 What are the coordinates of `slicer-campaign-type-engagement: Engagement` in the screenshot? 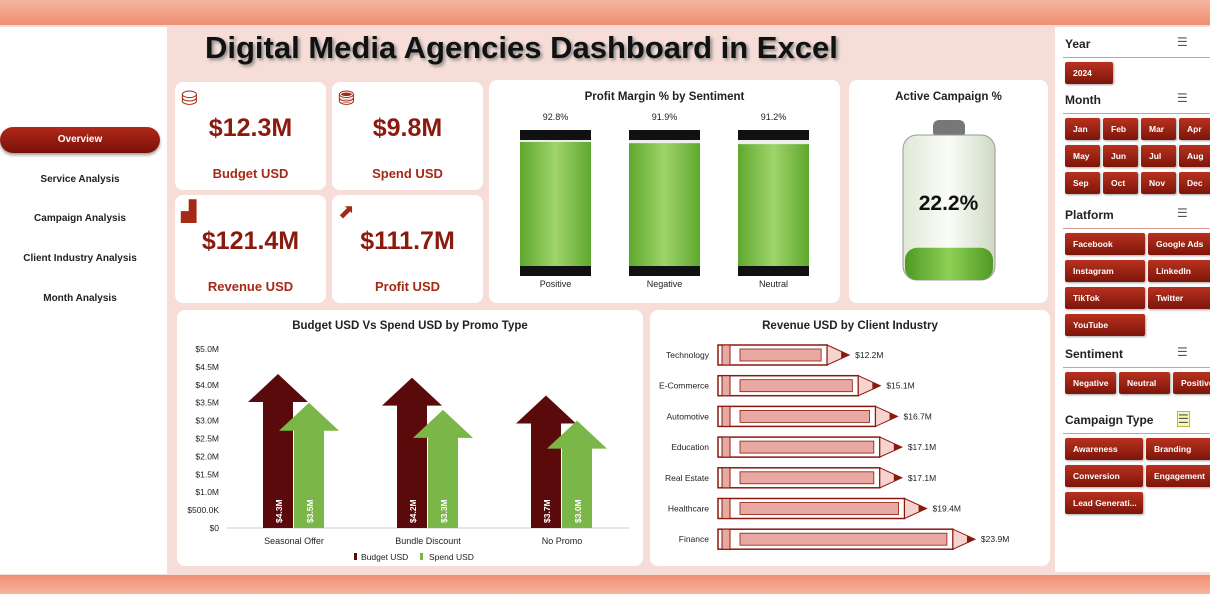 It's located at (1178, 476).